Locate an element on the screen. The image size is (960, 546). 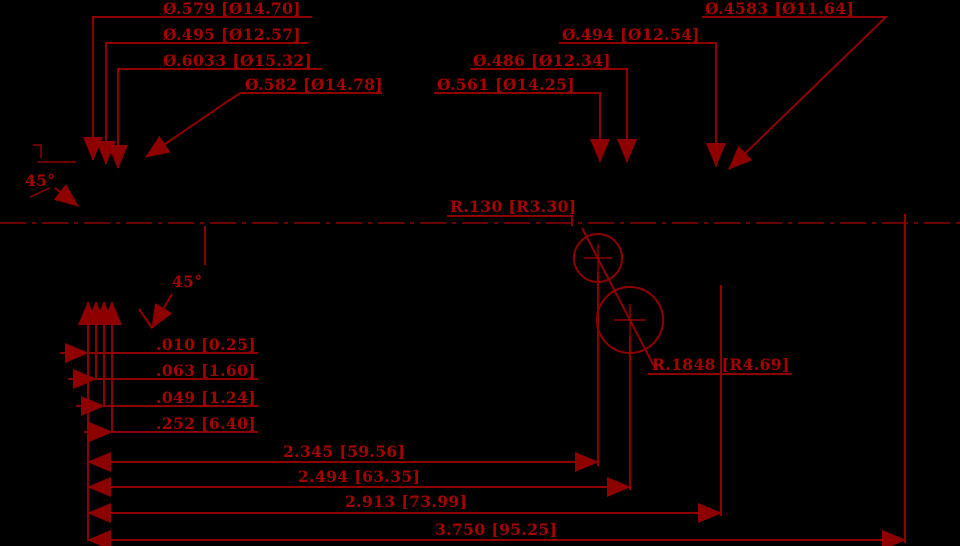
dim-label-bottom-3: 2.913 [73.99] is located at coordinates (406, 501).